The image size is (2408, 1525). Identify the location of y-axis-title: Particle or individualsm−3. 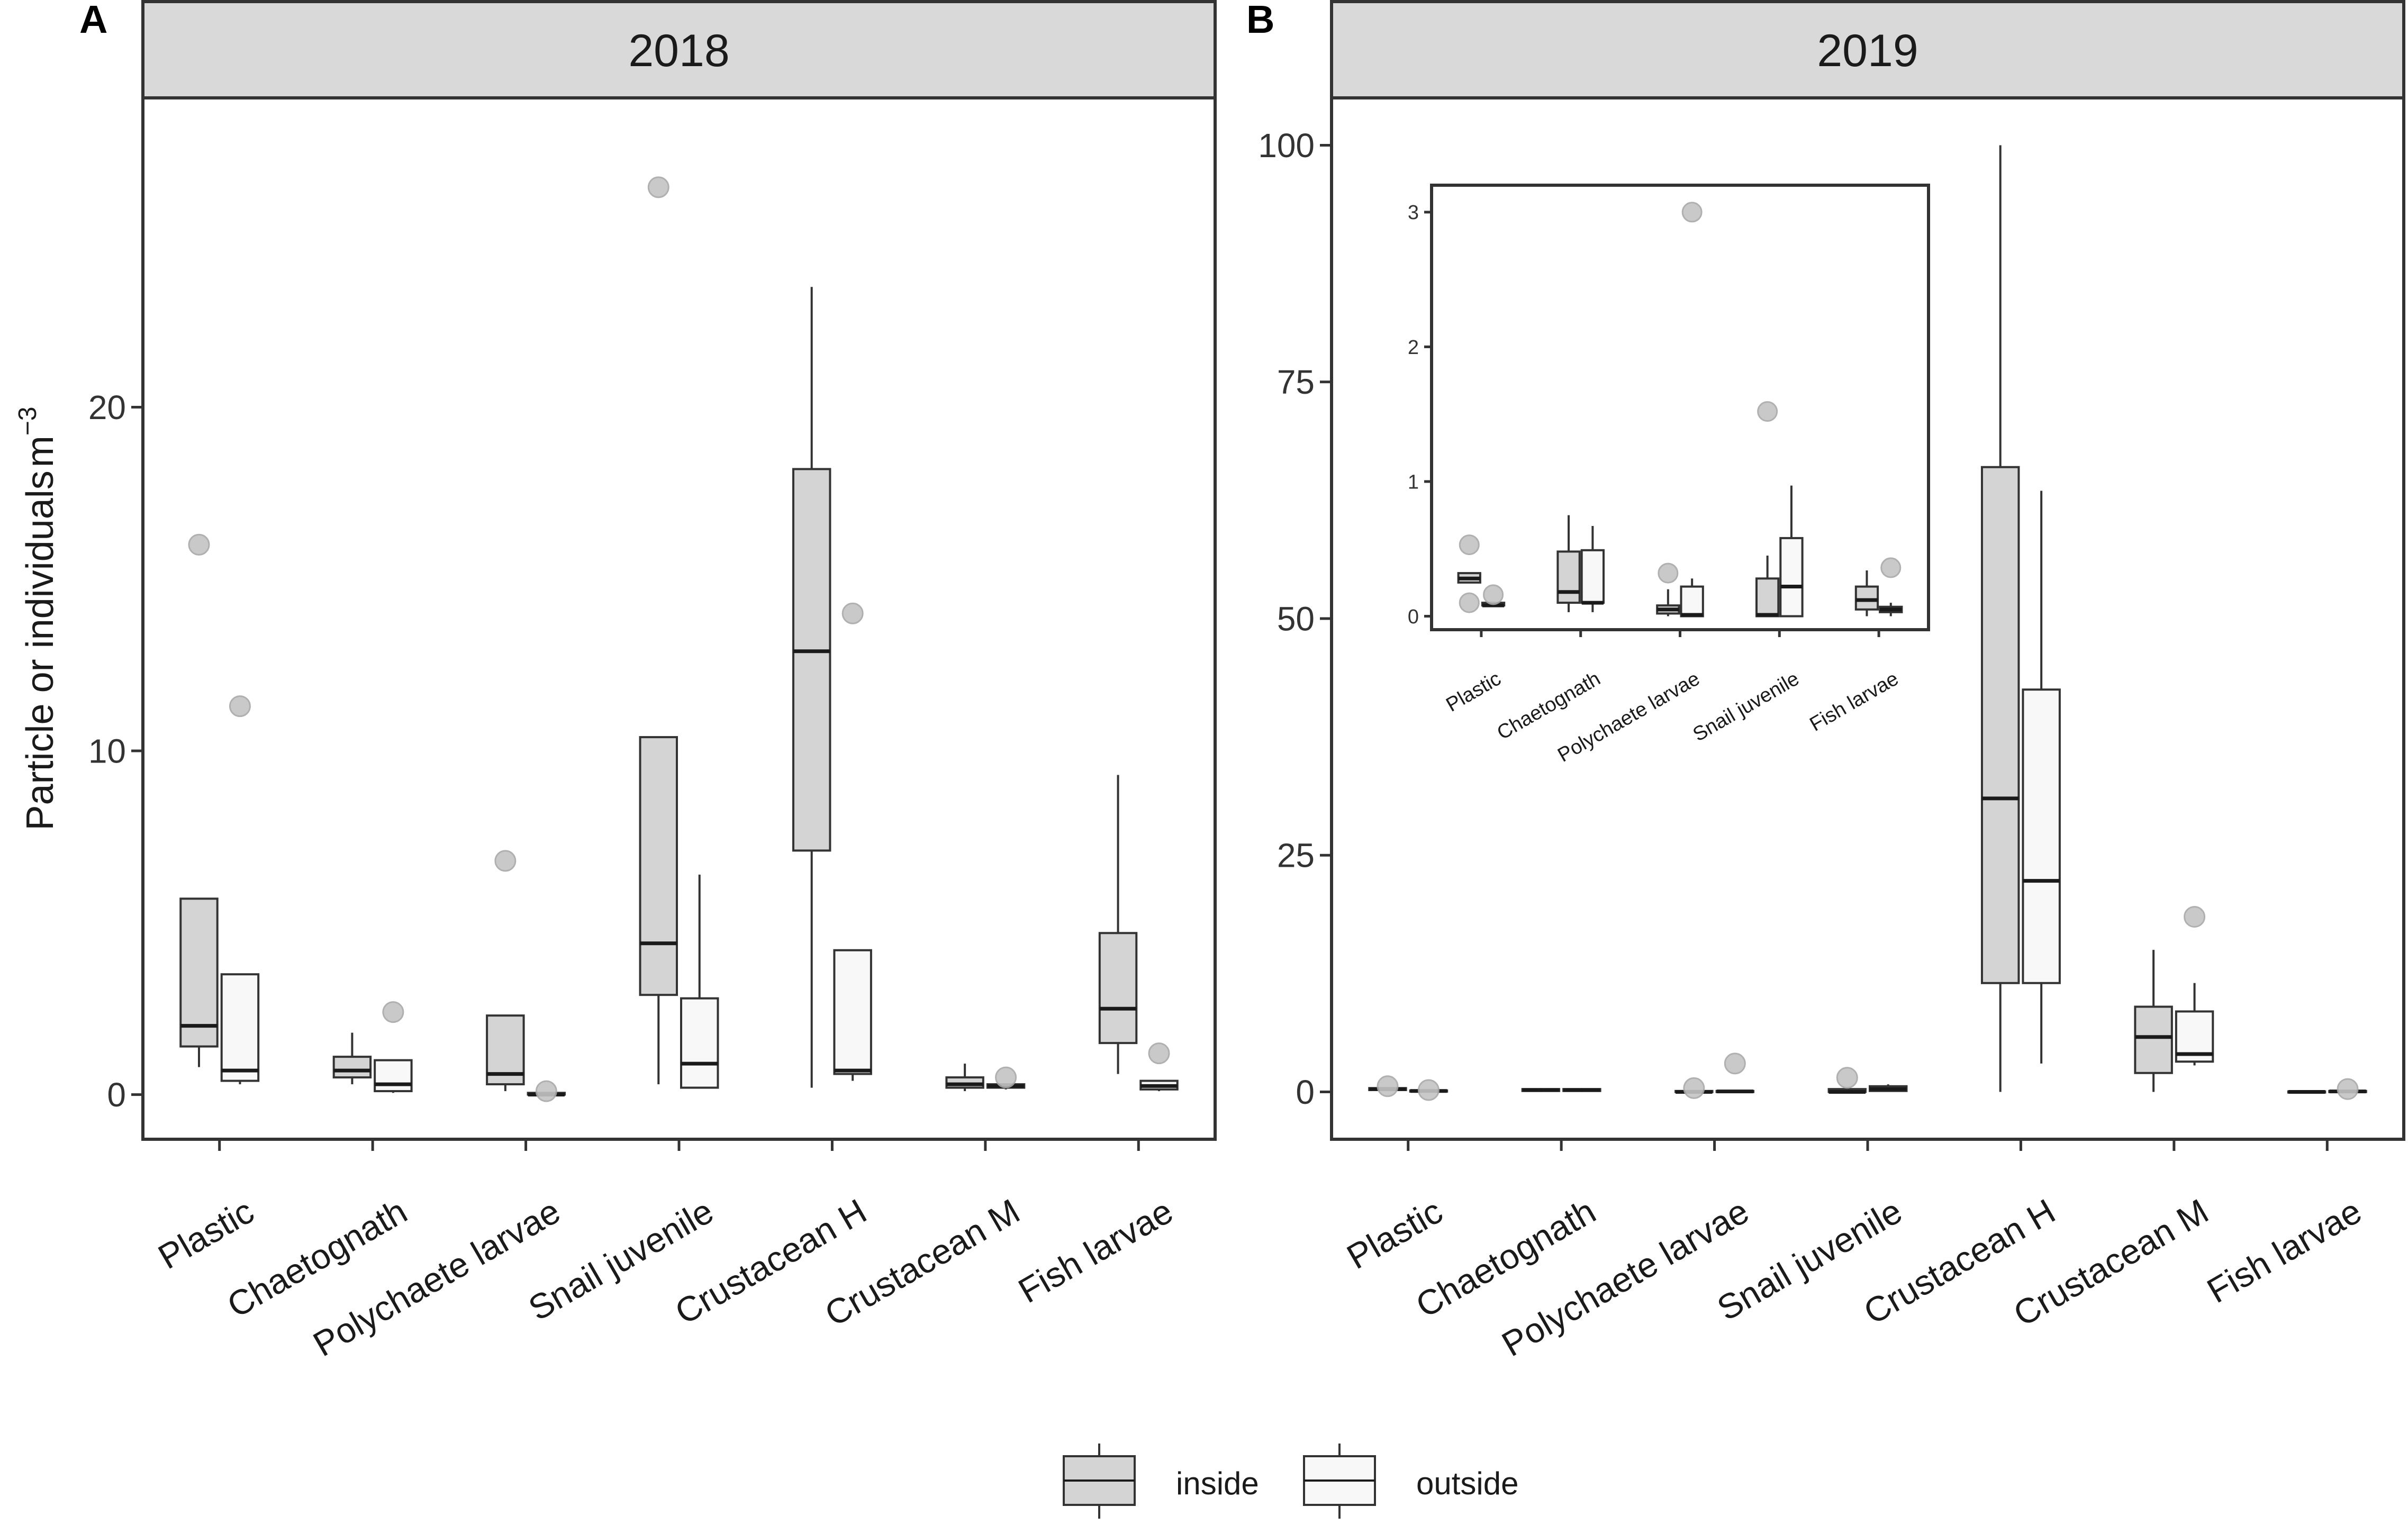
(38, 618).